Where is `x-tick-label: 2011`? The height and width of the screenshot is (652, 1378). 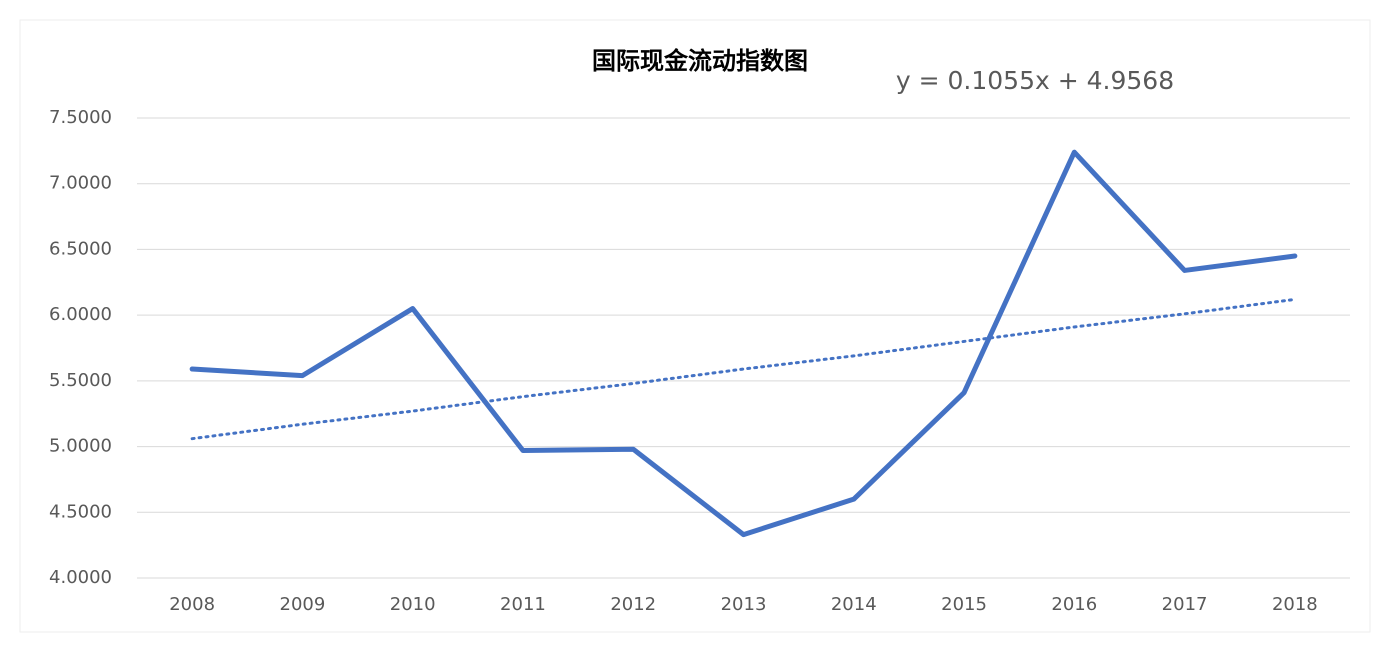
x-tick-label: 2011 is located at coordinates (523, 604).